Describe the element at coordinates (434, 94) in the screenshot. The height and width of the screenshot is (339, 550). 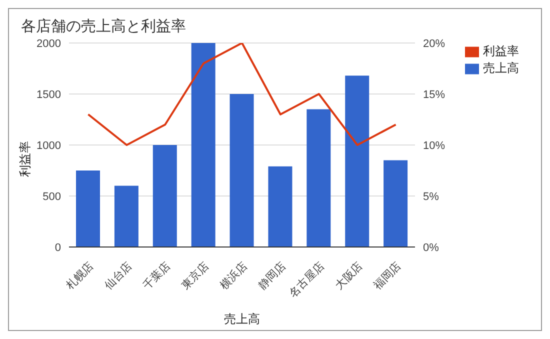
I see `y2-tick-label: 15%` at that location.